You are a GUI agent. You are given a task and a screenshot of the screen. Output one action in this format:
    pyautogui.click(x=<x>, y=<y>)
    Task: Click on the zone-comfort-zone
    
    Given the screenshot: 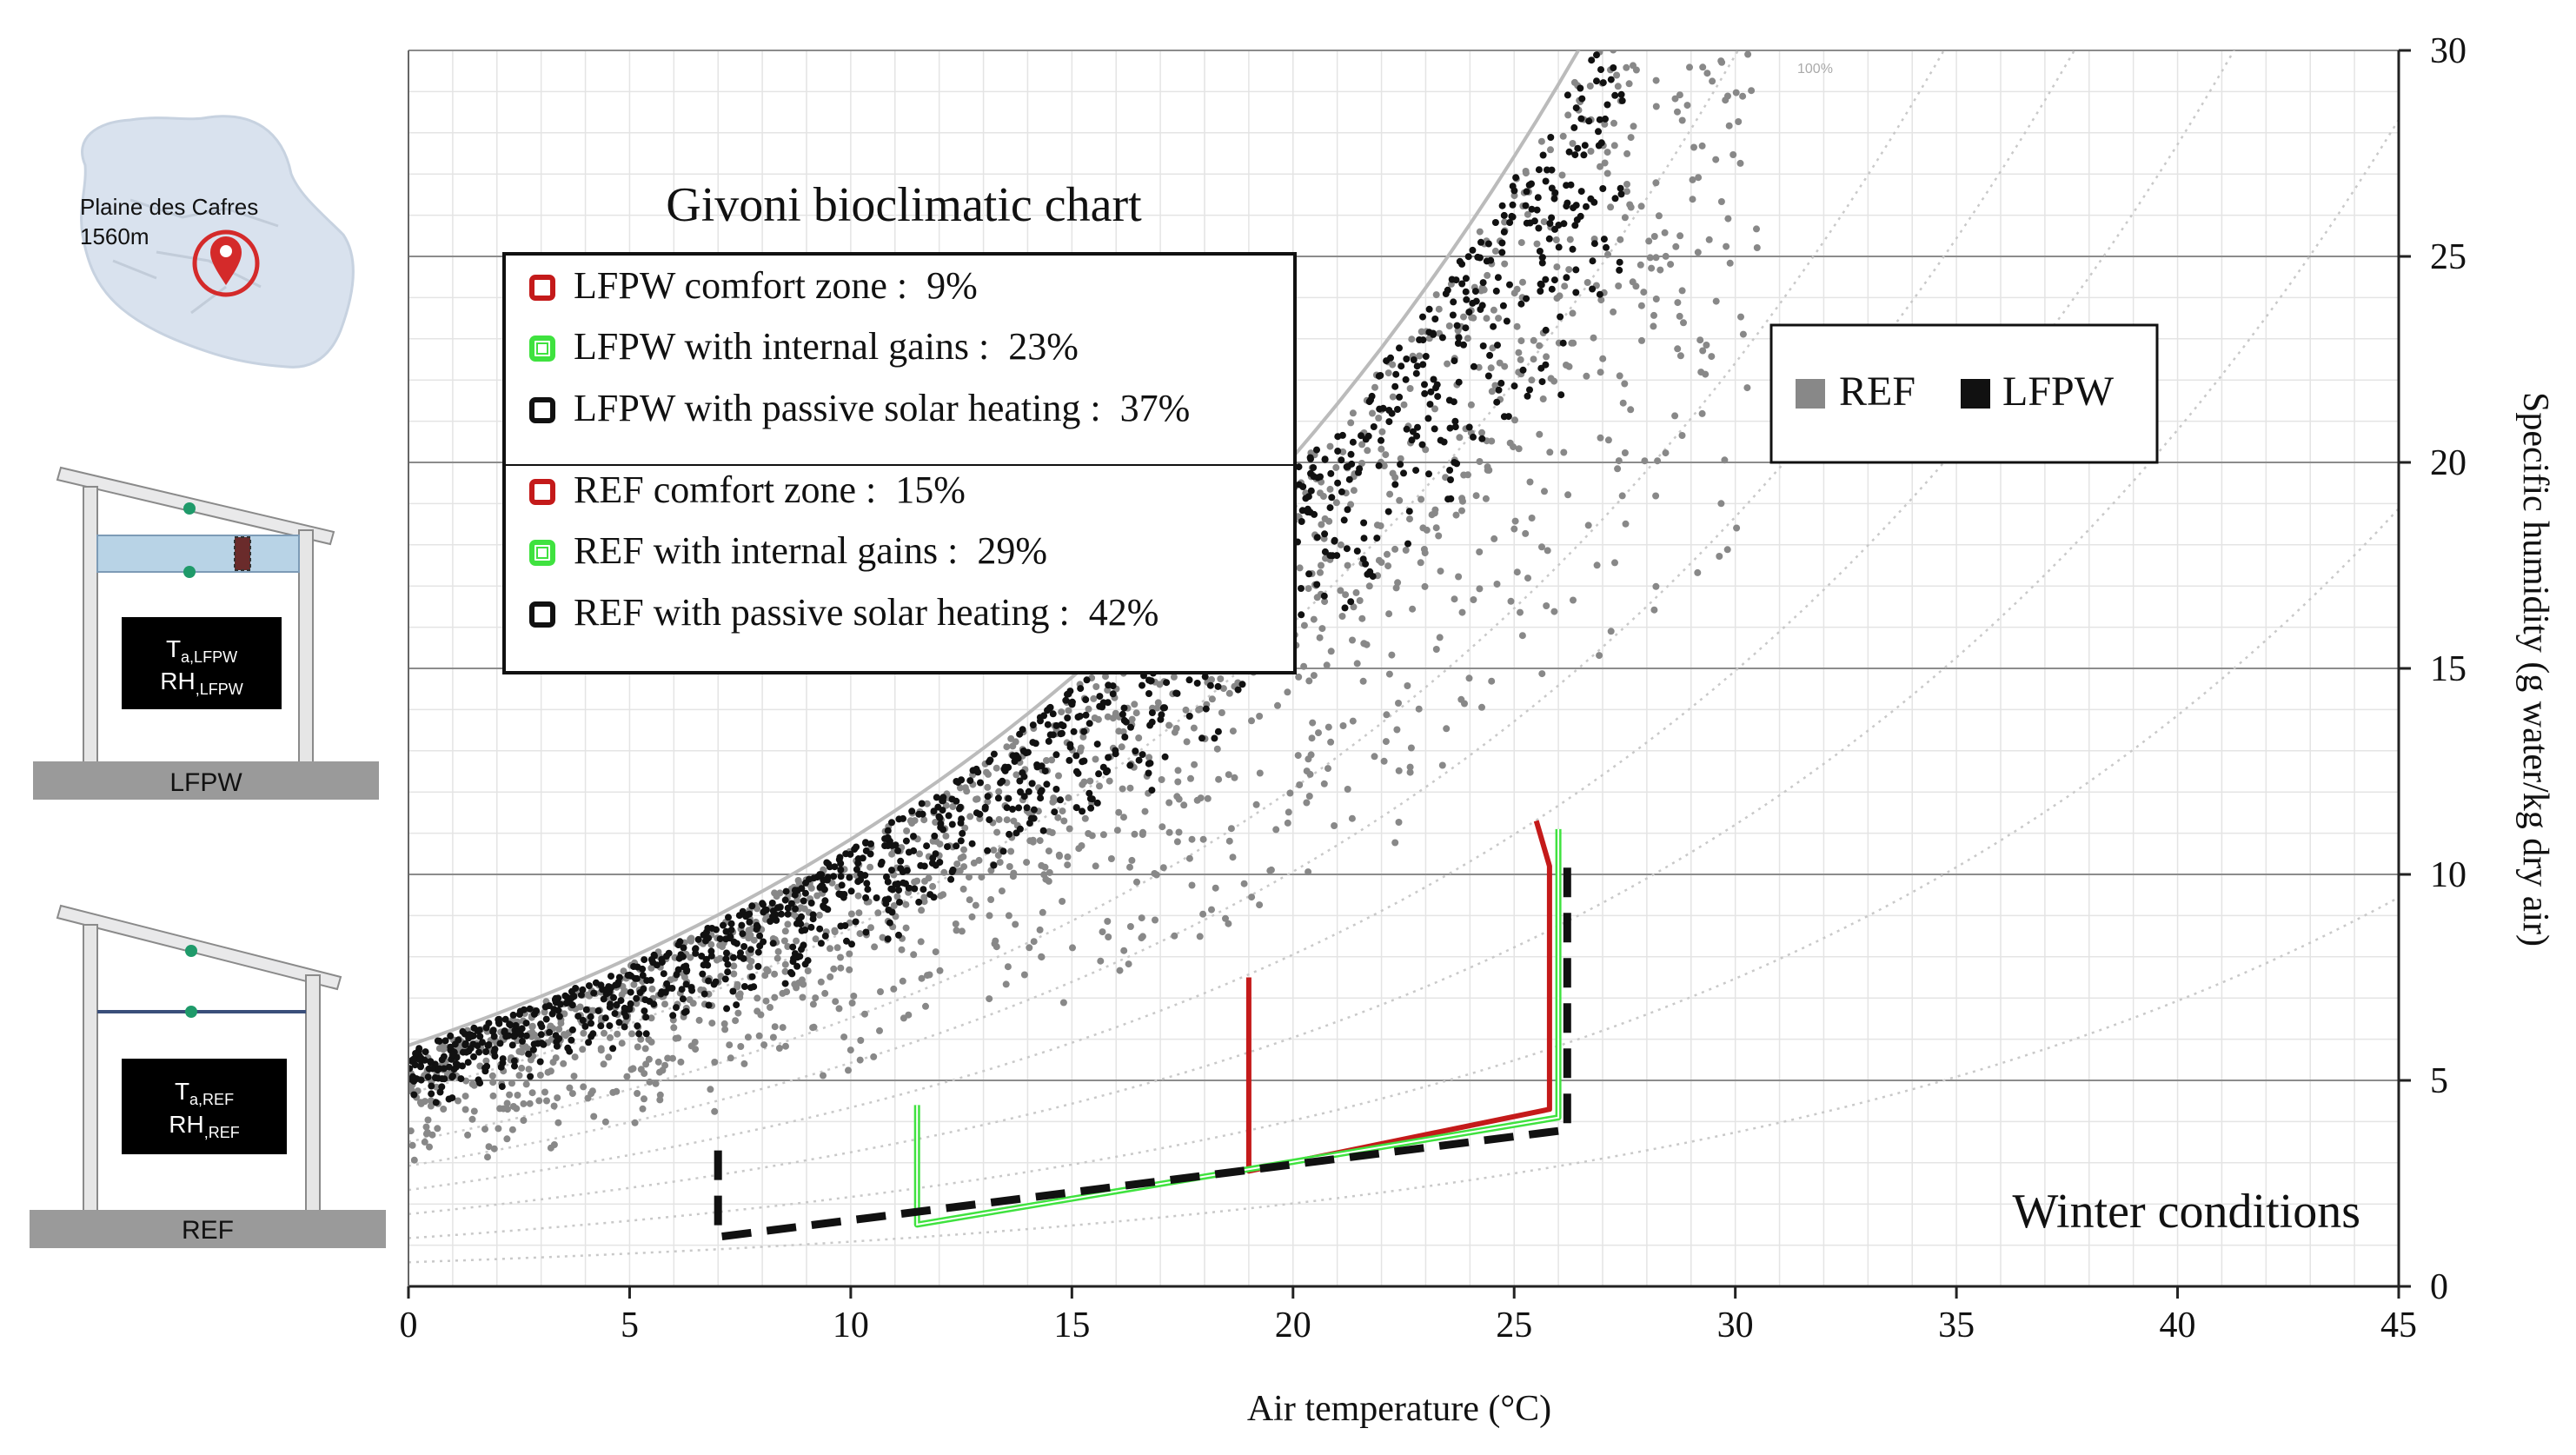 What is the action you would take?
    pyautogui.click(x=1398, y=997)
    